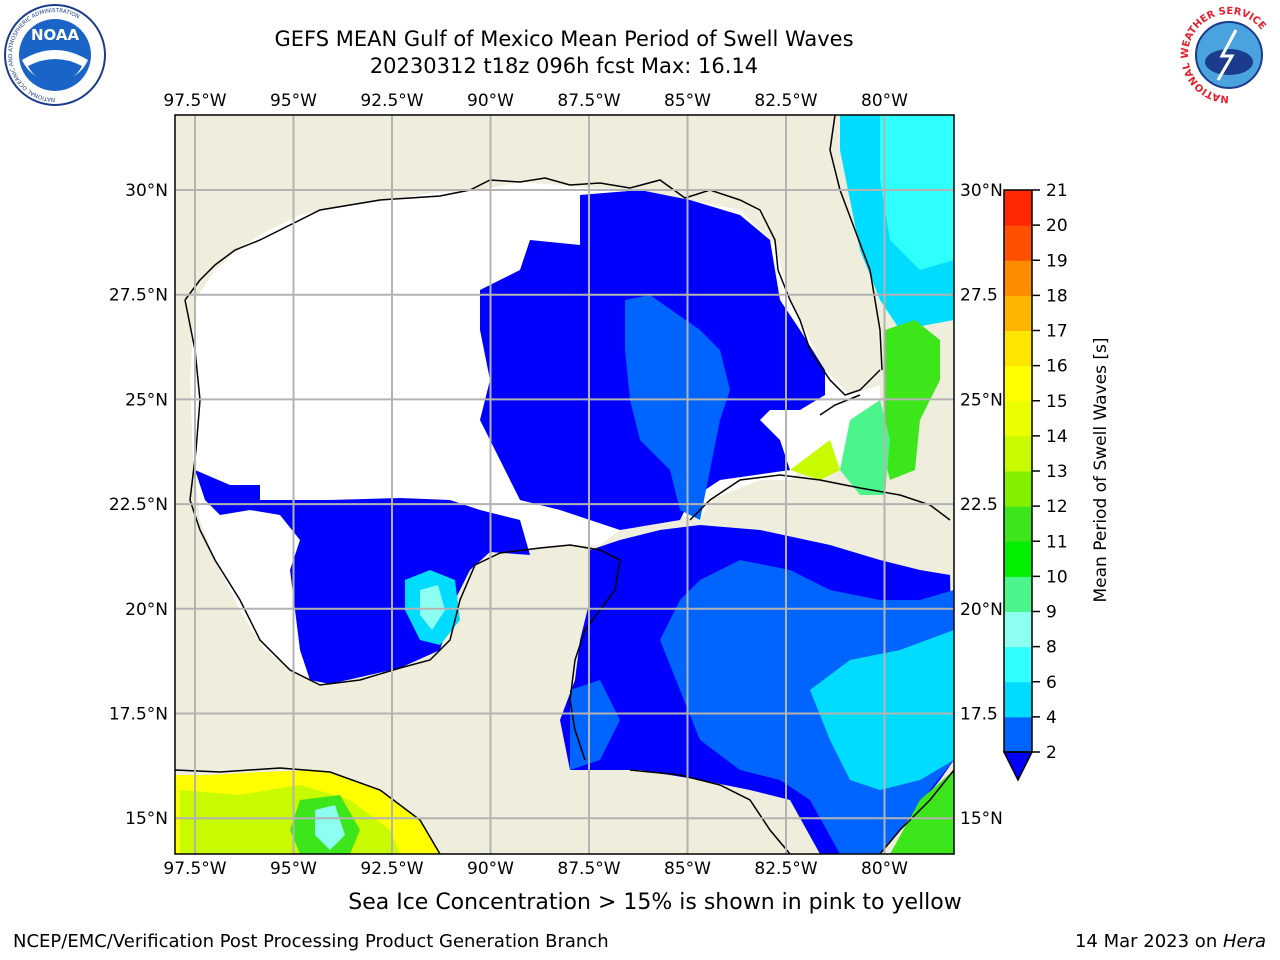 This screenshot has width=1280, height=960. What do you see at coordinates (391, 869) in the screenshot?
I see `lon-label-bottom-2: 92.5°W` at bounding box center [391, 869].